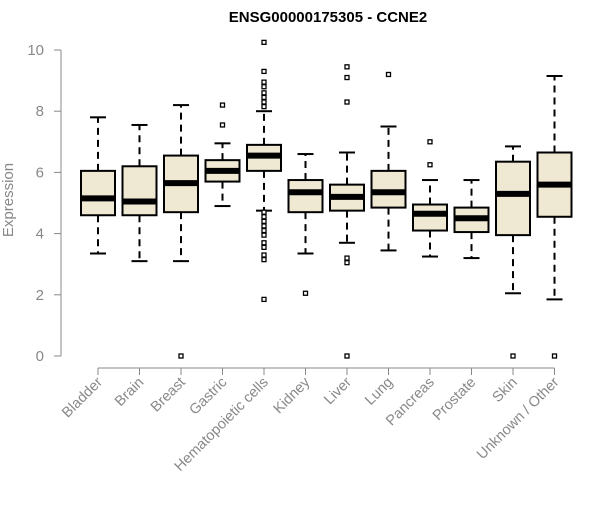  I want to click on y-tick-label: 4, so click(40, 234).